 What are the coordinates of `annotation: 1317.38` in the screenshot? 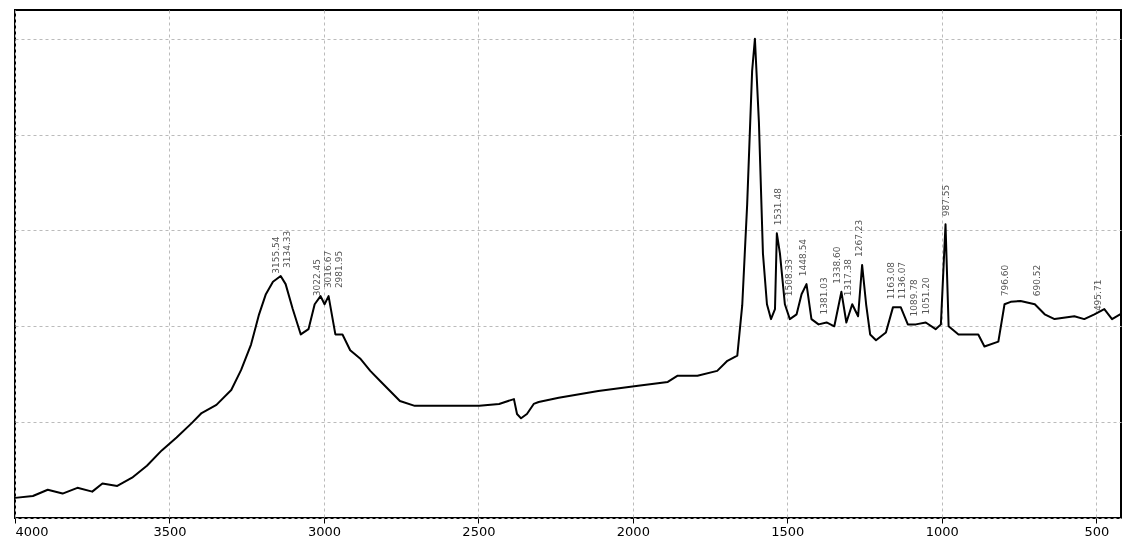 It's located at (848, 277).